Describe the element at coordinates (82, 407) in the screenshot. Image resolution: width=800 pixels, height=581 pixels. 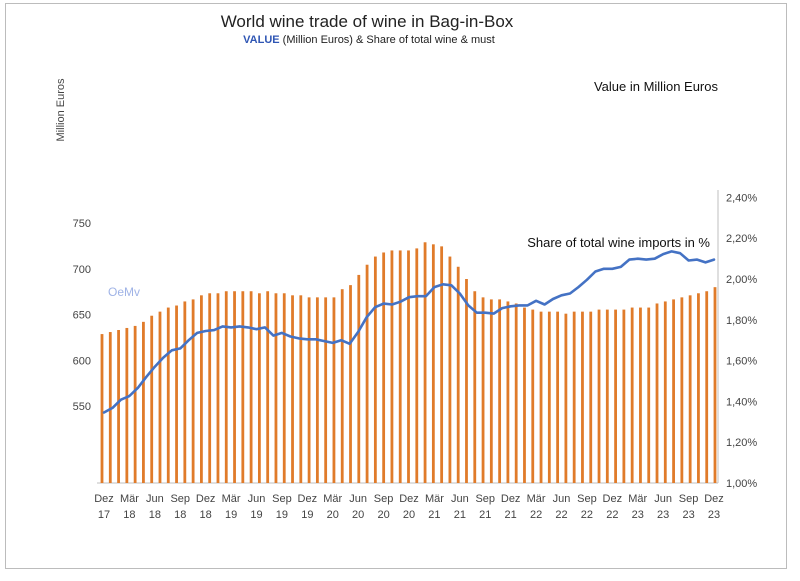
I see `left-tick-label: 550` at that location.